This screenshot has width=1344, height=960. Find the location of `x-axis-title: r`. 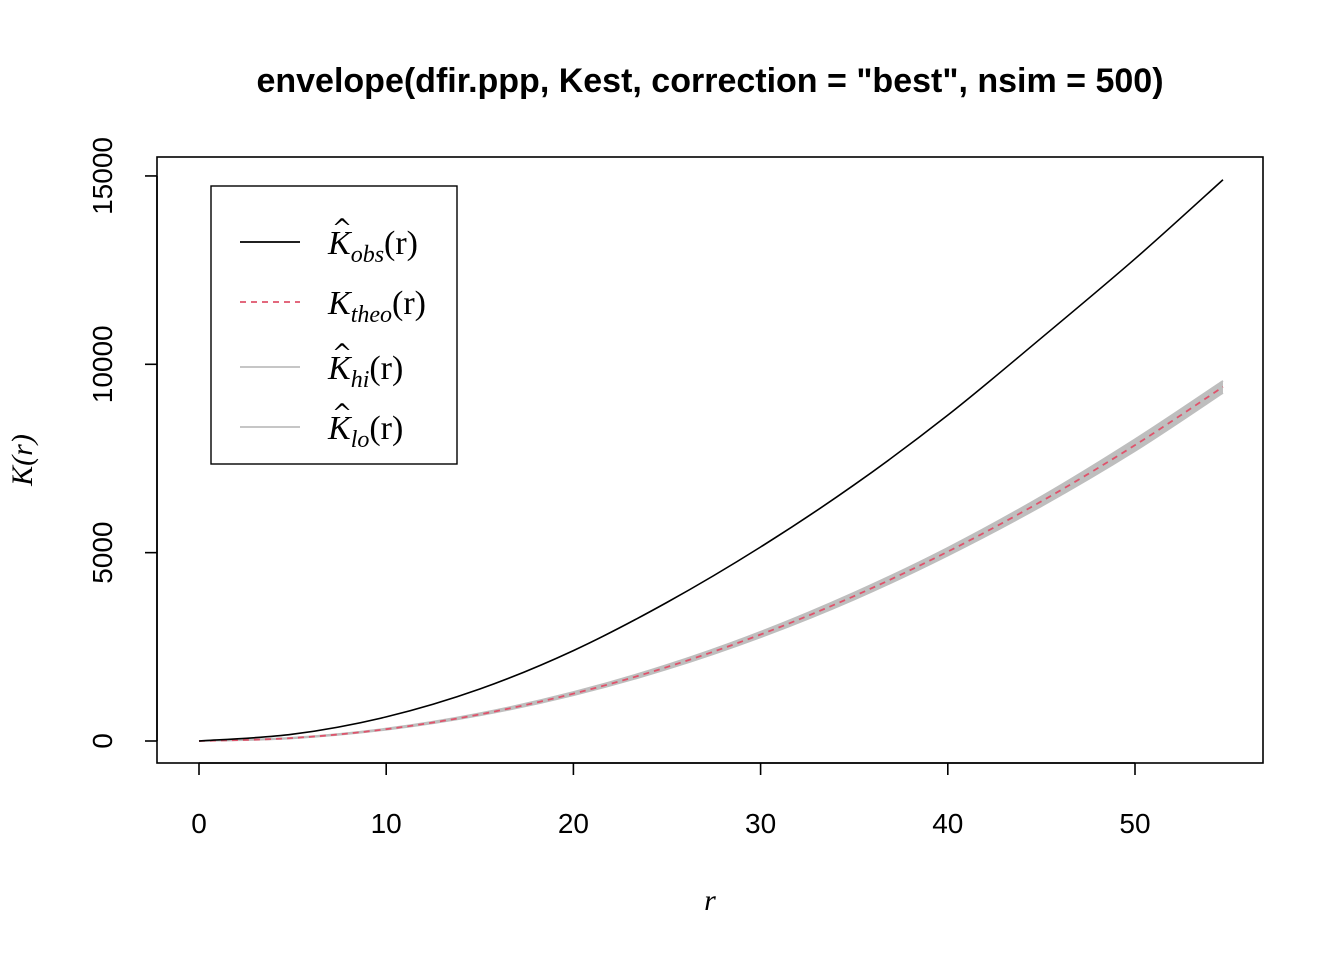

x-axis-title: r is located at coordinates (710, 900).